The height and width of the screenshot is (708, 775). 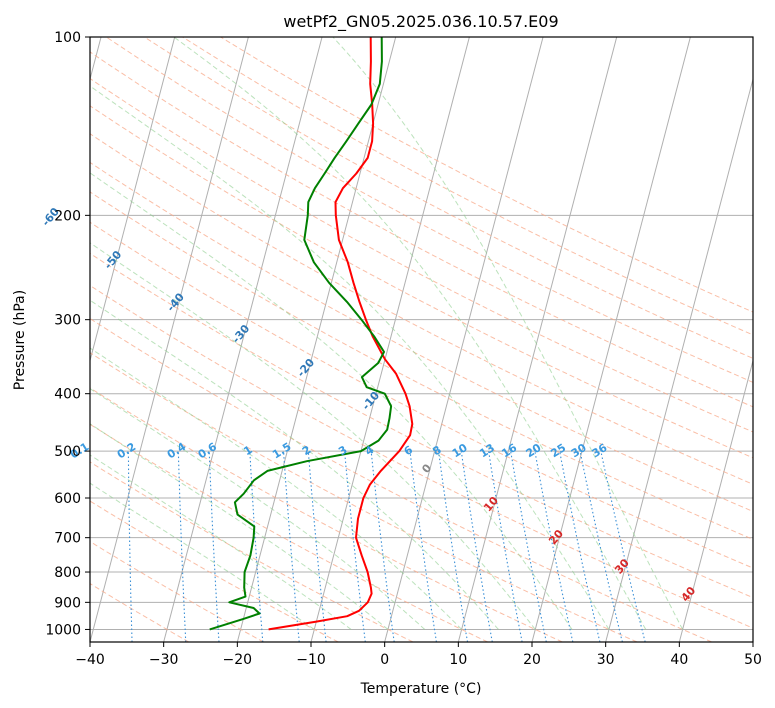 I want to click on x-tick-label: 10, so click(x=458, y=660).